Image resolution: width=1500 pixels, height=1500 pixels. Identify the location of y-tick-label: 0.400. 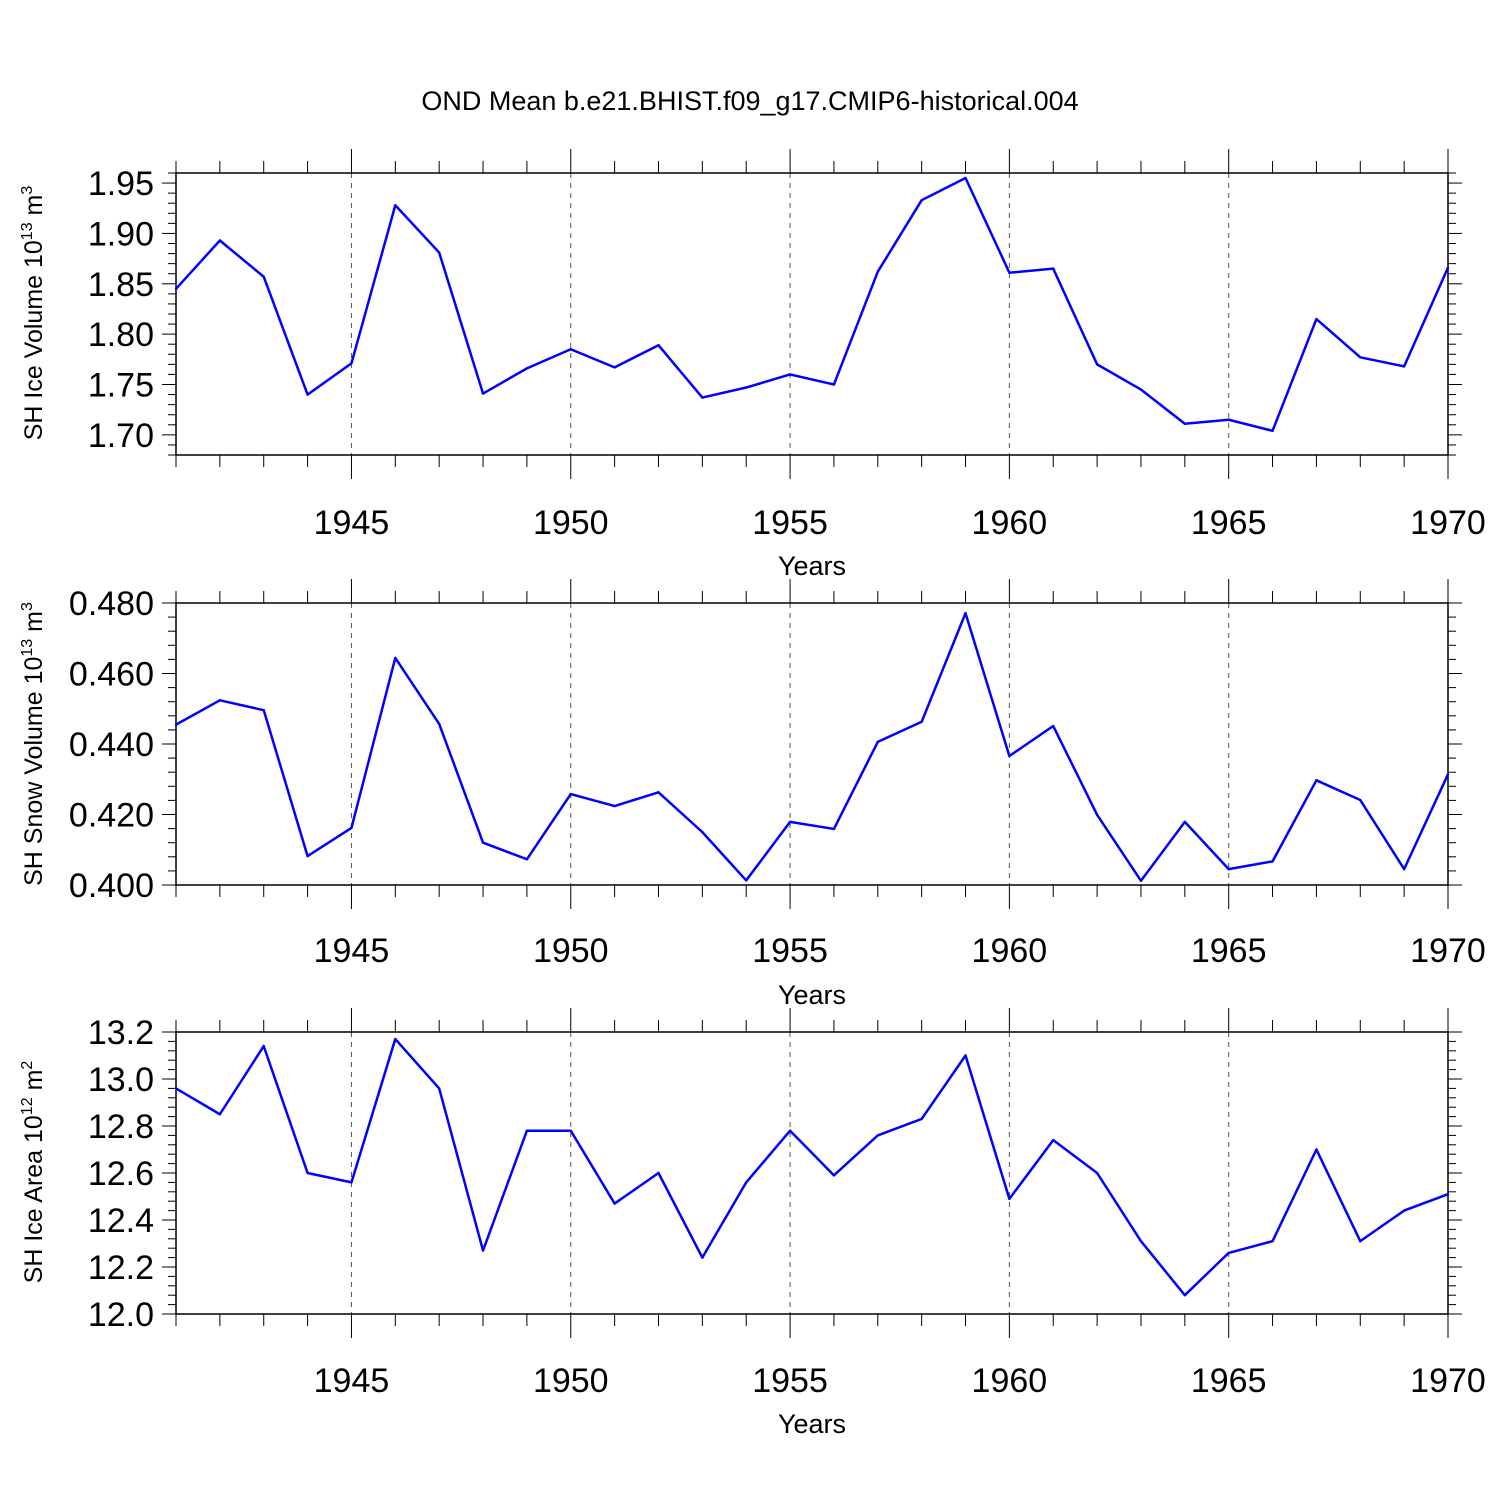
(111, 886).